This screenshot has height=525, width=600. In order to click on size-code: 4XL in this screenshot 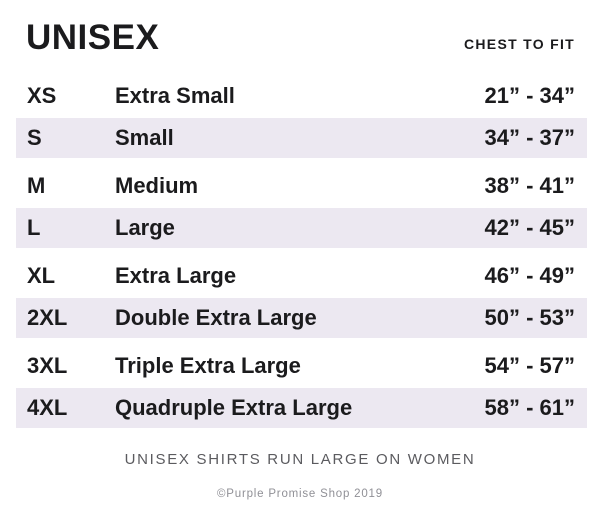, I will do `click(47, 407)`.